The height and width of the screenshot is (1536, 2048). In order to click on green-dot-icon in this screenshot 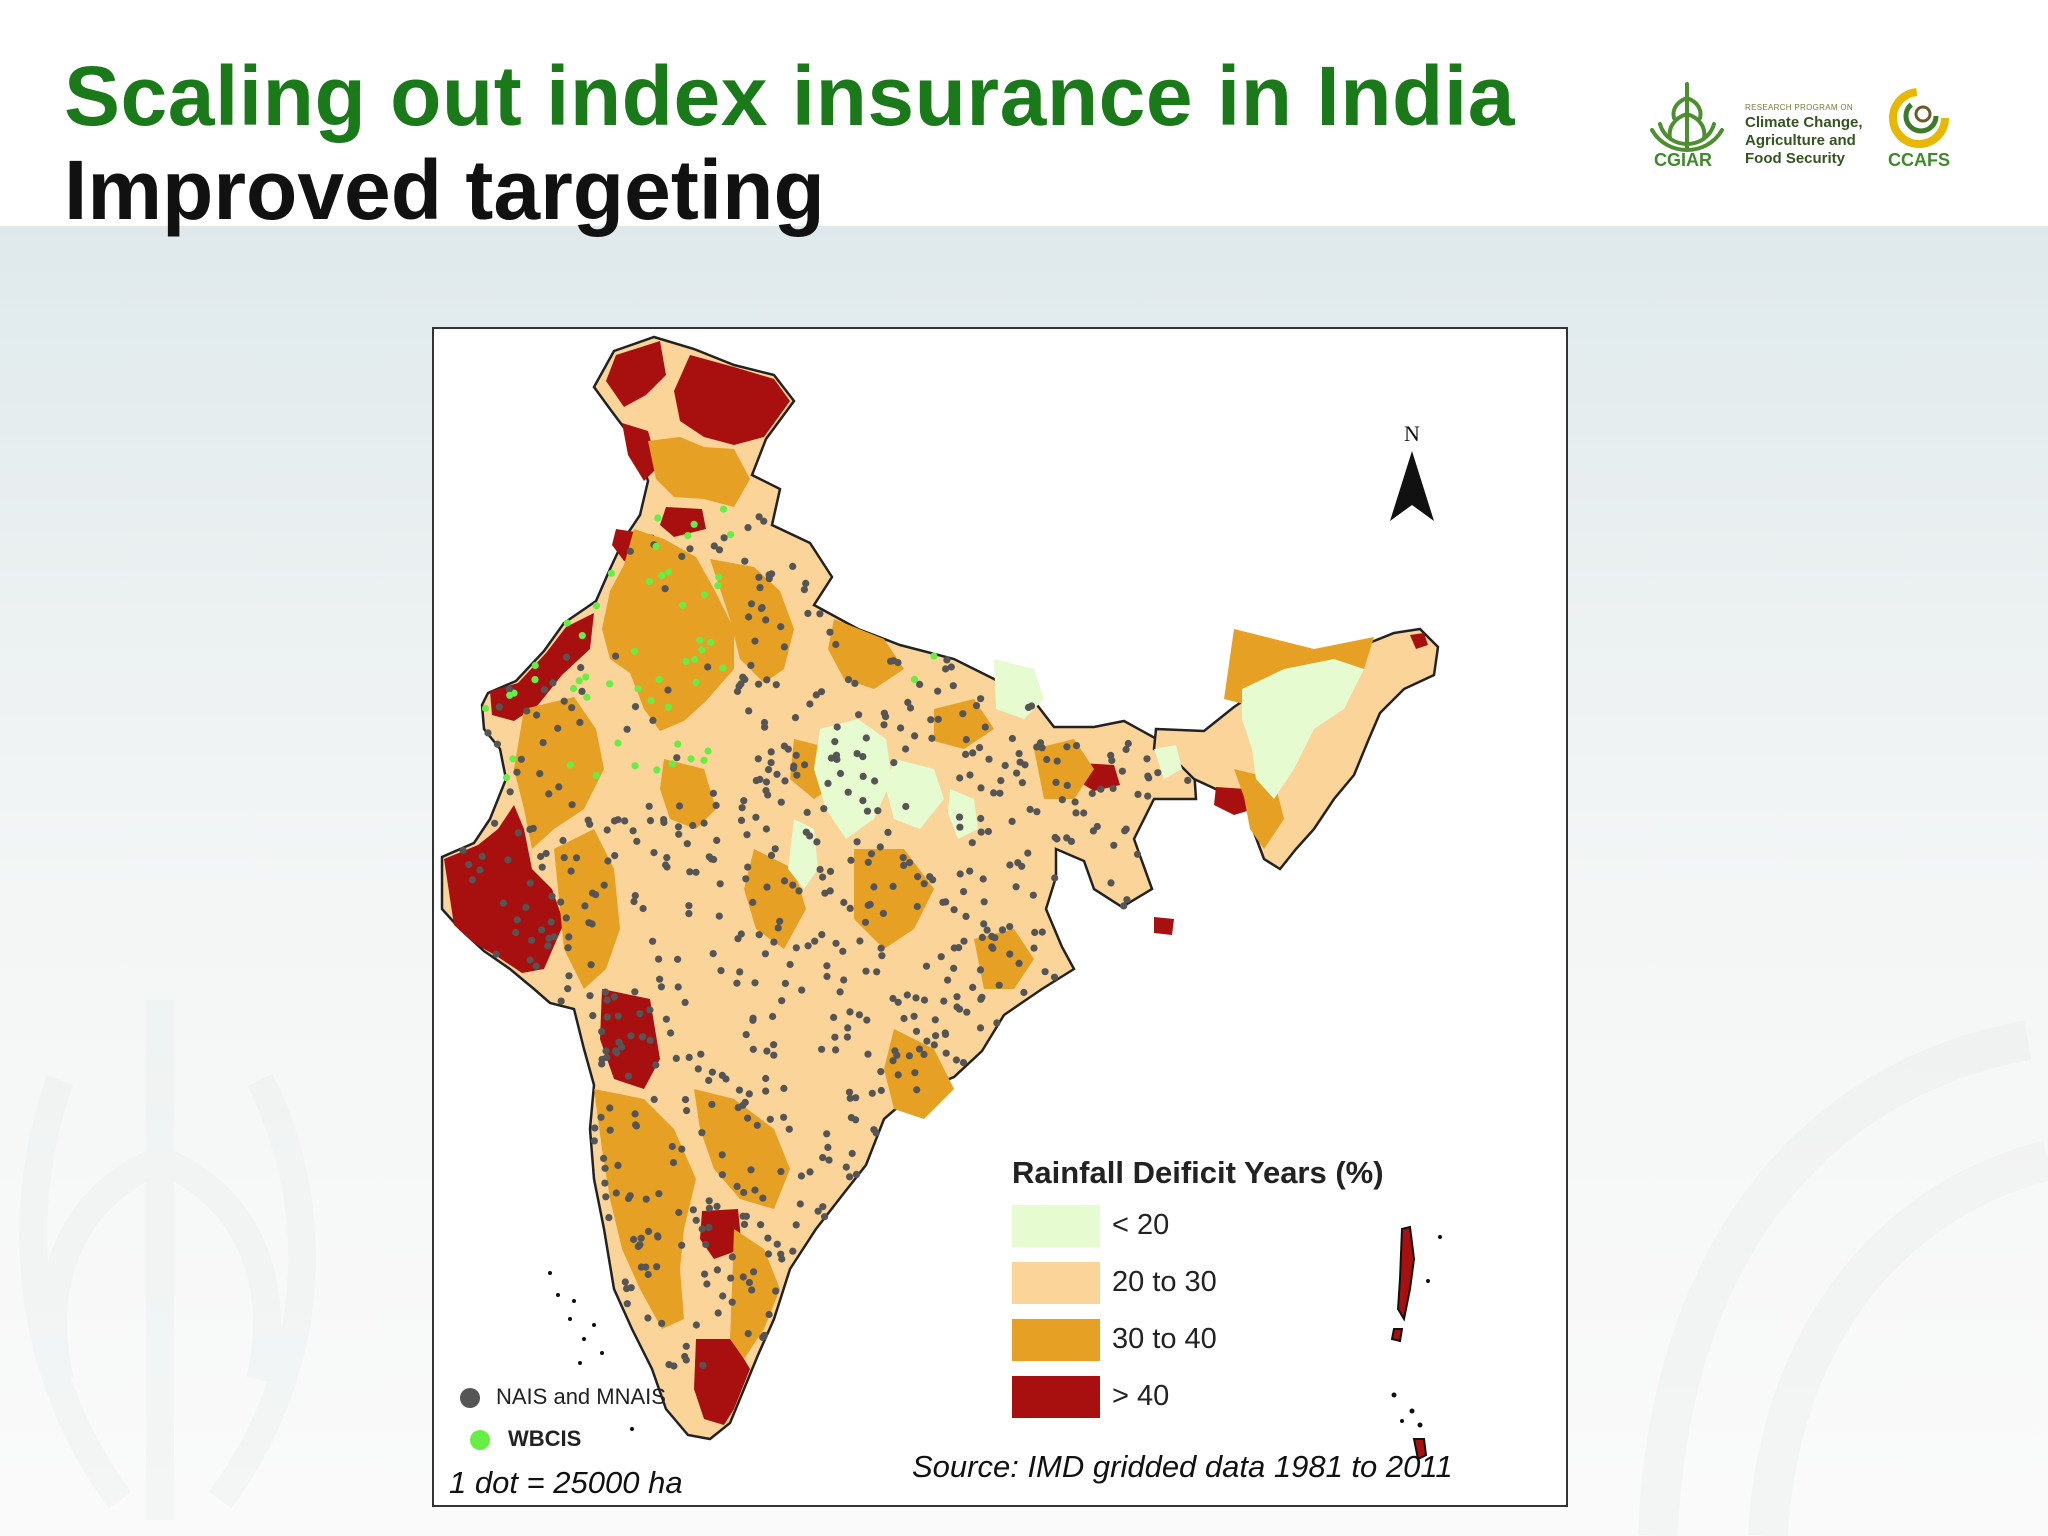, I will do `click(480, 1440)`.